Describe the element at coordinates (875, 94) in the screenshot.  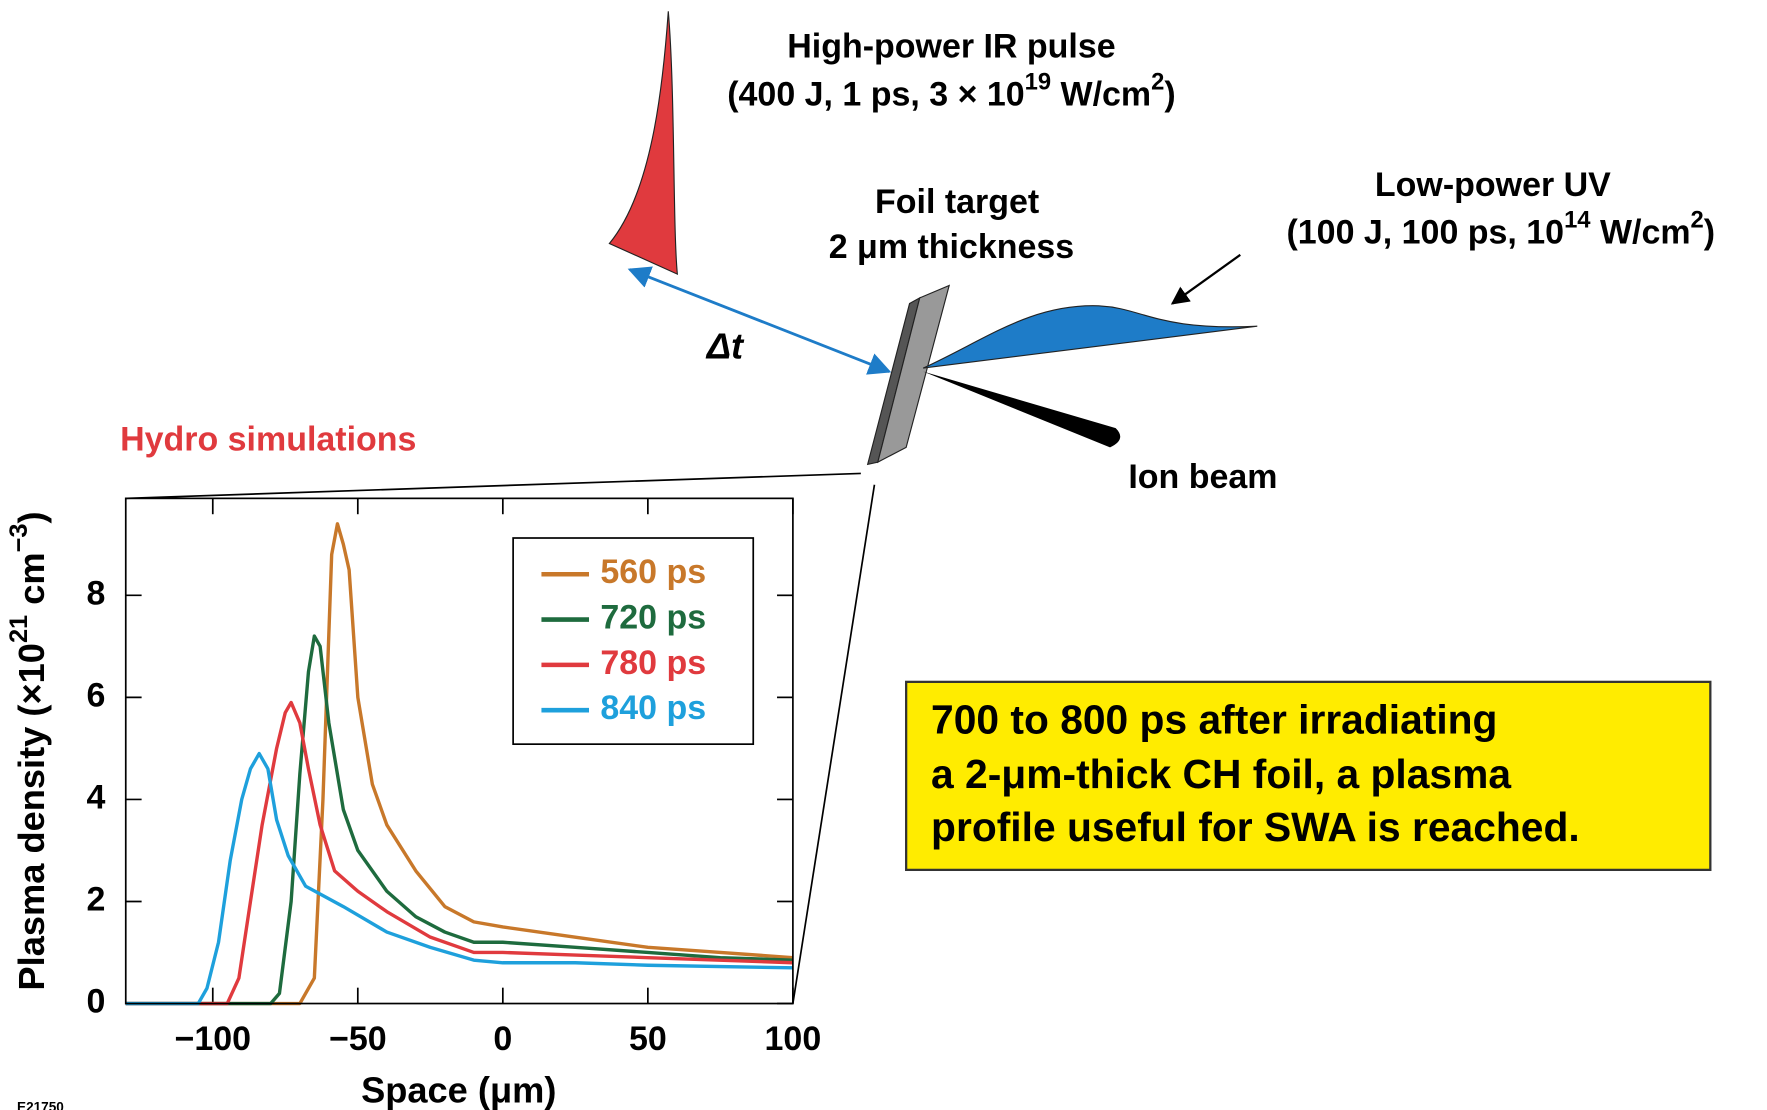
I see `text-part: (400 J, 1 ps, 3 × 10` at that location.